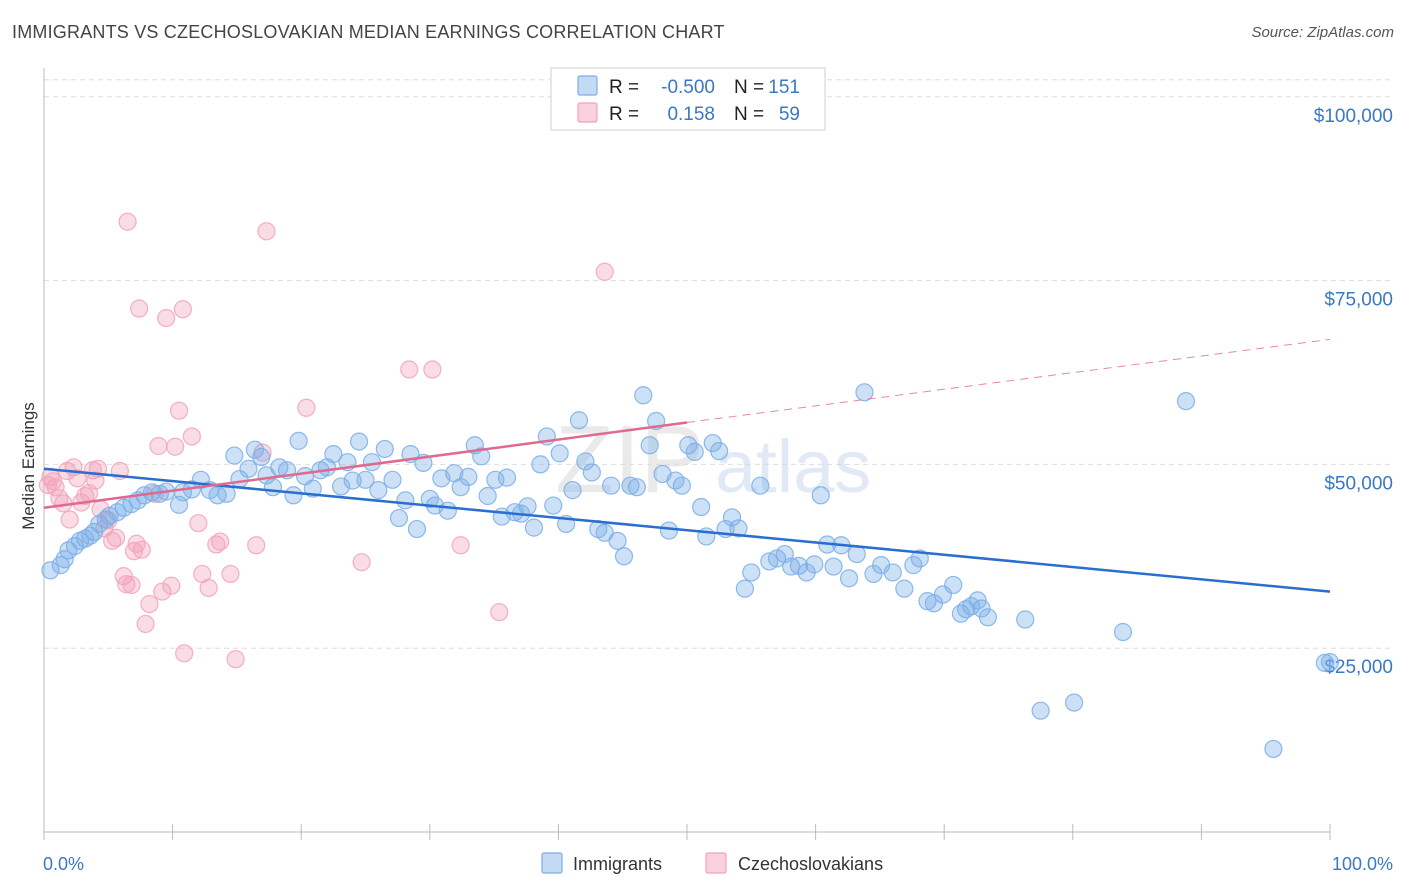  I want to click on legend-n-value-2: 59, so click(789, 114).